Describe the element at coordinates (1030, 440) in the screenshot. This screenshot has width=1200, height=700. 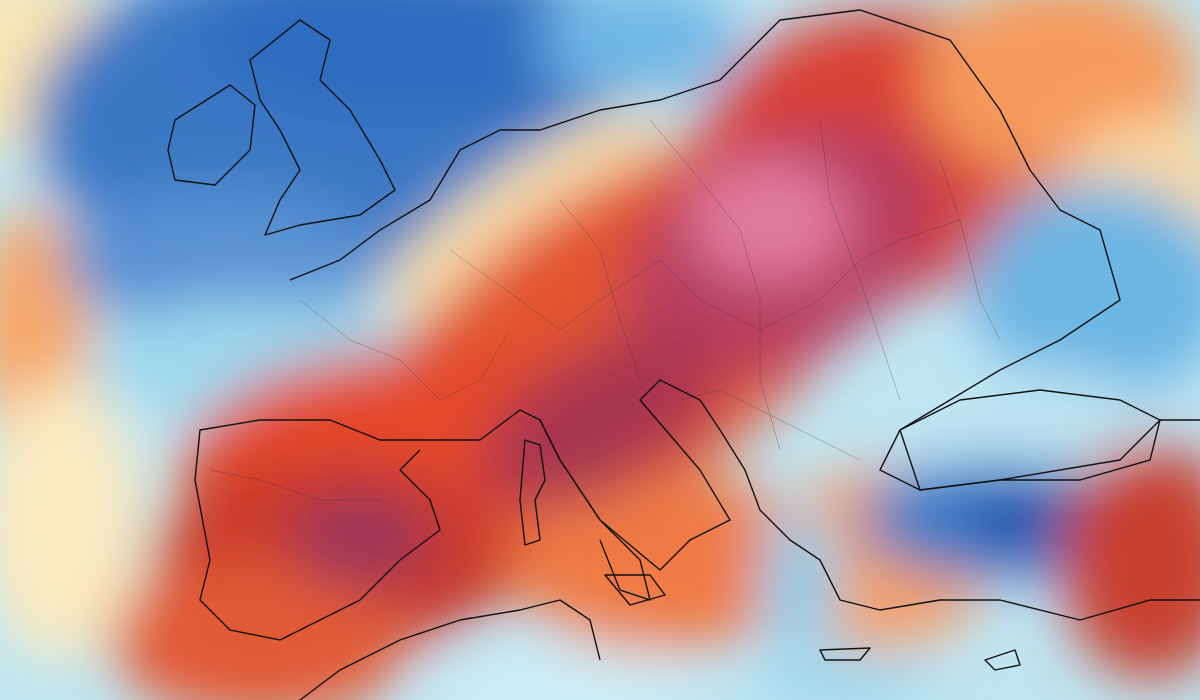
I see `black-sea` at that location.